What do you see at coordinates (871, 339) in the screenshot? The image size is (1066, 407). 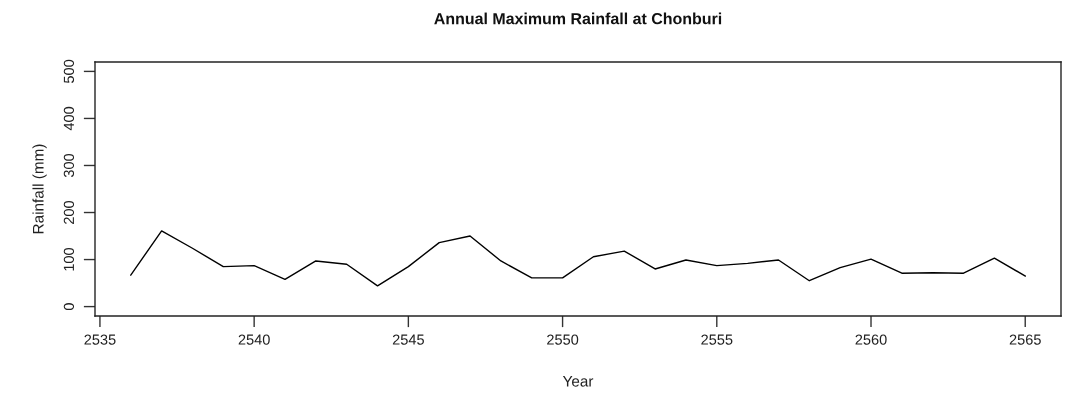 I see `x-tick-label: 2560` at bounding box center [871, 339].